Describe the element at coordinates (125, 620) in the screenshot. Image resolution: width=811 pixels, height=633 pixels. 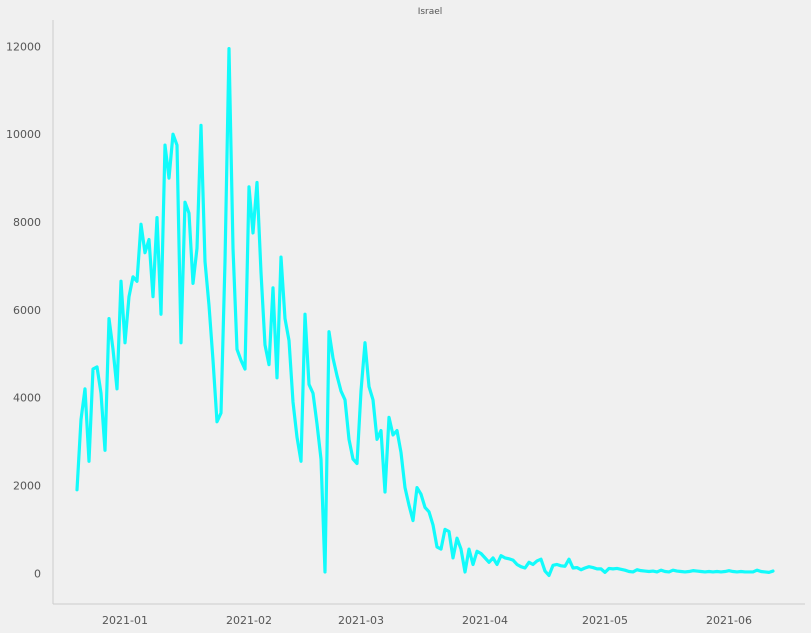
I see `x-tick-label: 2021-01` at that location.